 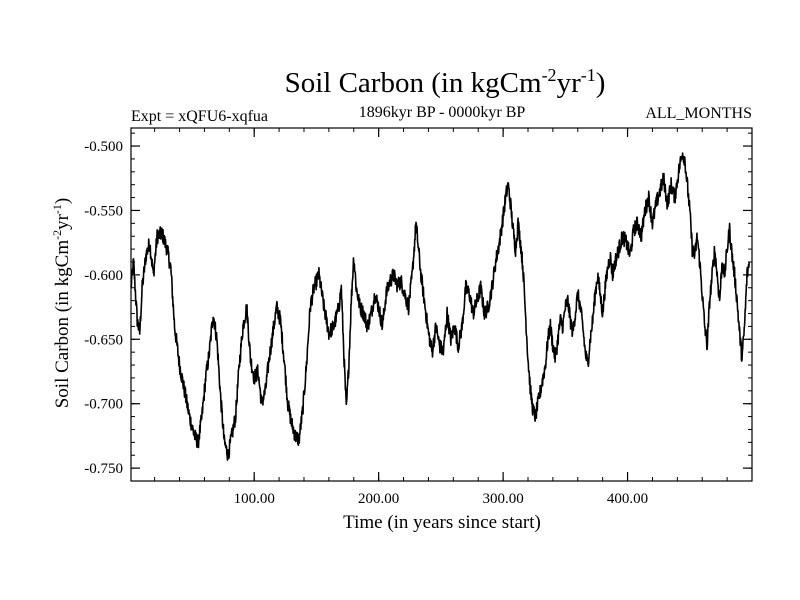 I want to click on y-tick-label: -0.700, so click(x=103, y=405).